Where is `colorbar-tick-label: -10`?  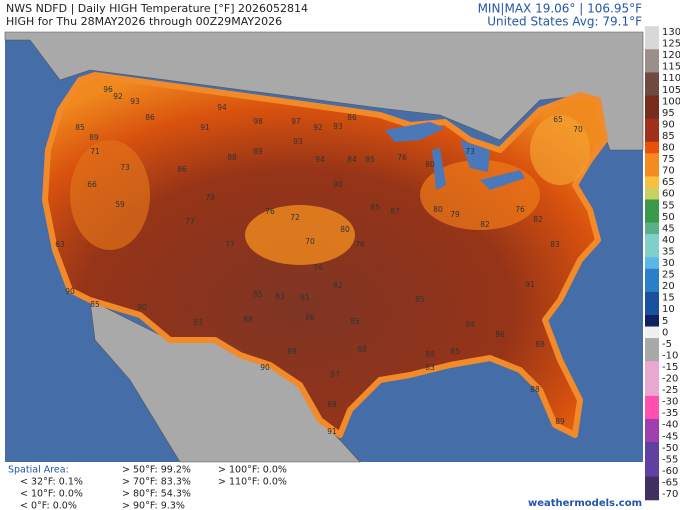 colorbar-tick-label: -10 is located at coordinates (670, 355).